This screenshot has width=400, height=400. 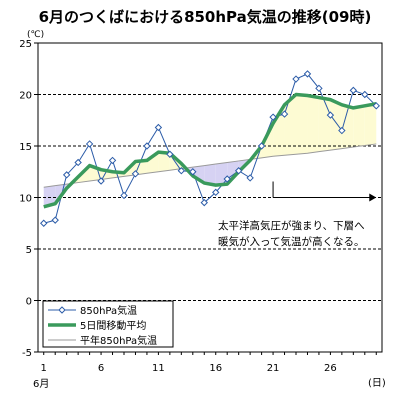 What do you see at coordinates (44, 368) in the screenshot?
I see `x-tick-label: 1` at bounding box center [44, 368].